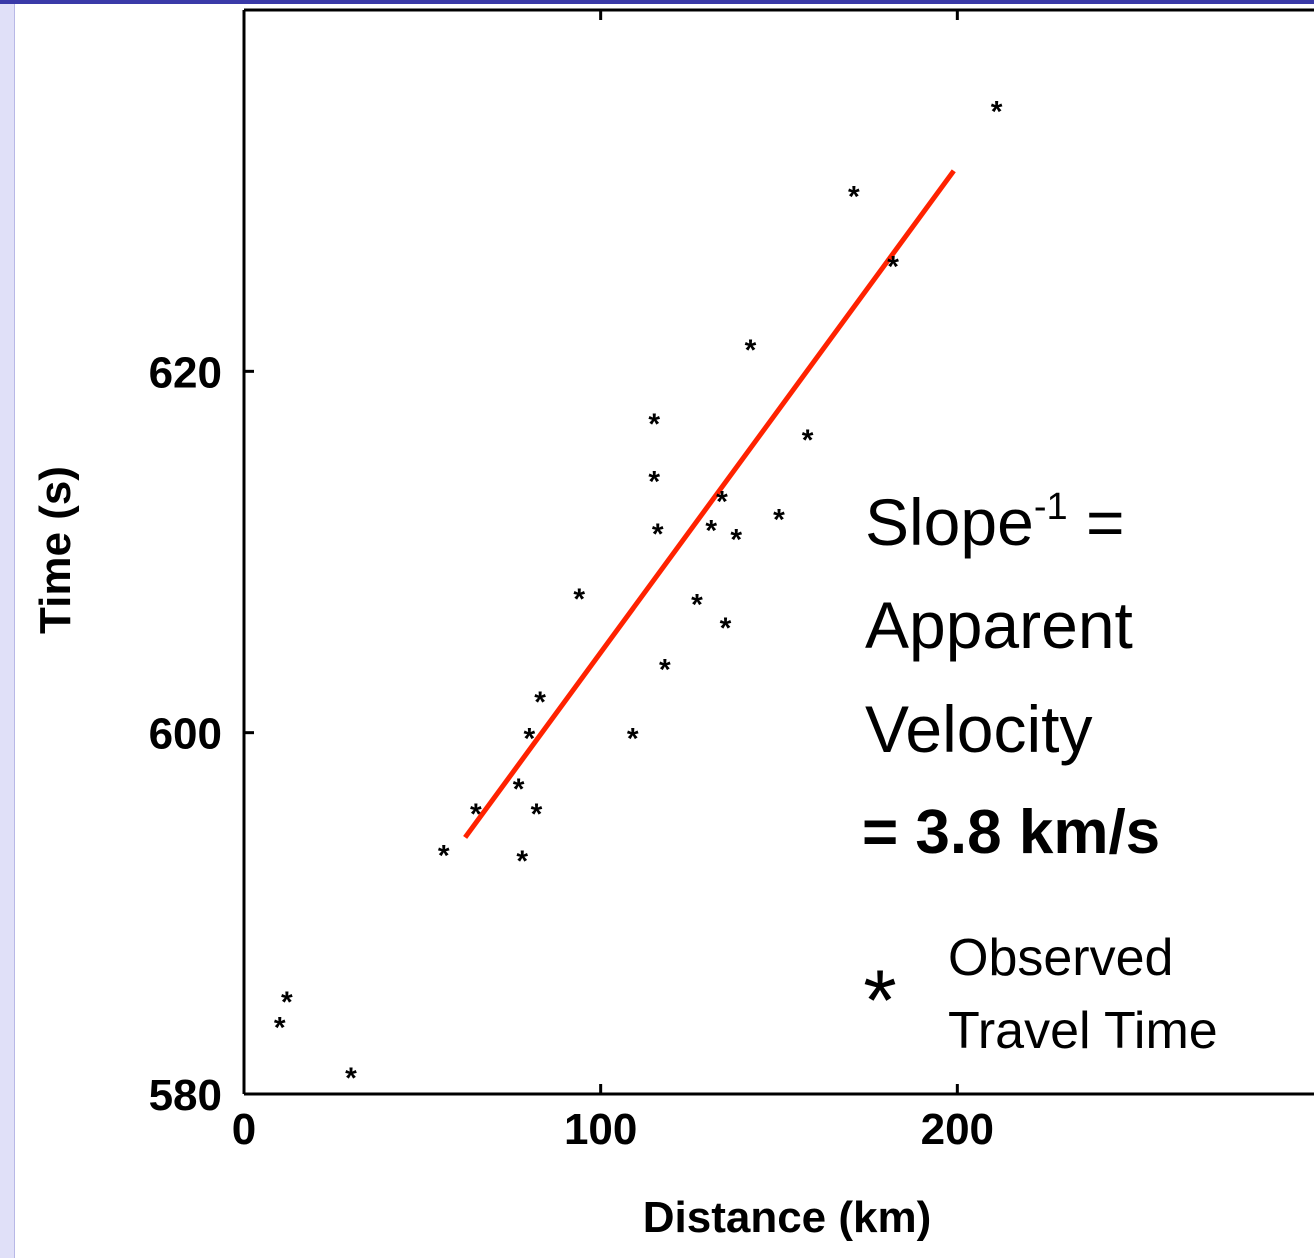 The width and height of the screenshot is (1314, 1258). Describe the element at coordinates (7, 629) in the screenshot. I see `slide-side-frame` at that location.